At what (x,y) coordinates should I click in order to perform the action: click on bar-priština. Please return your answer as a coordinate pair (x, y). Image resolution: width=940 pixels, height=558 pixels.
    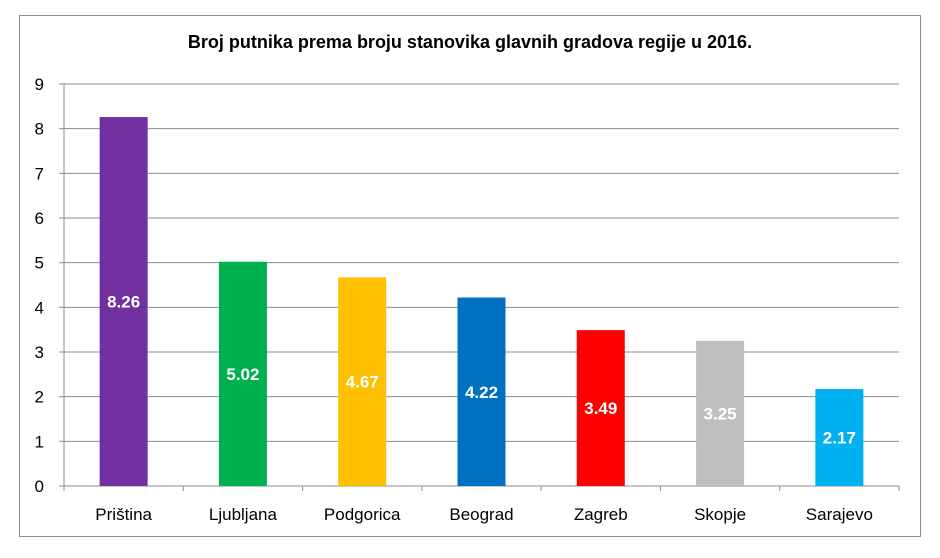
    Looking at the image, I should click on (123, 301).